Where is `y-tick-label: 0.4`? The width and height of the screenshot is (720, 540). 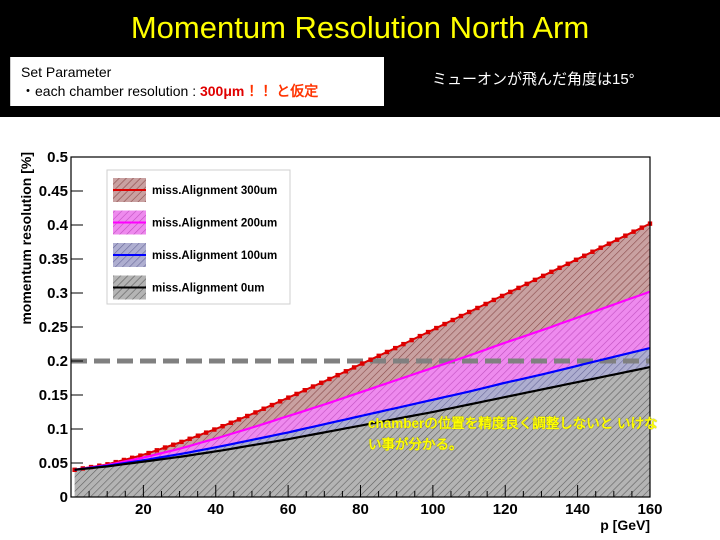 y-tick-label: 0.4 is located at coordinates (58, 225).